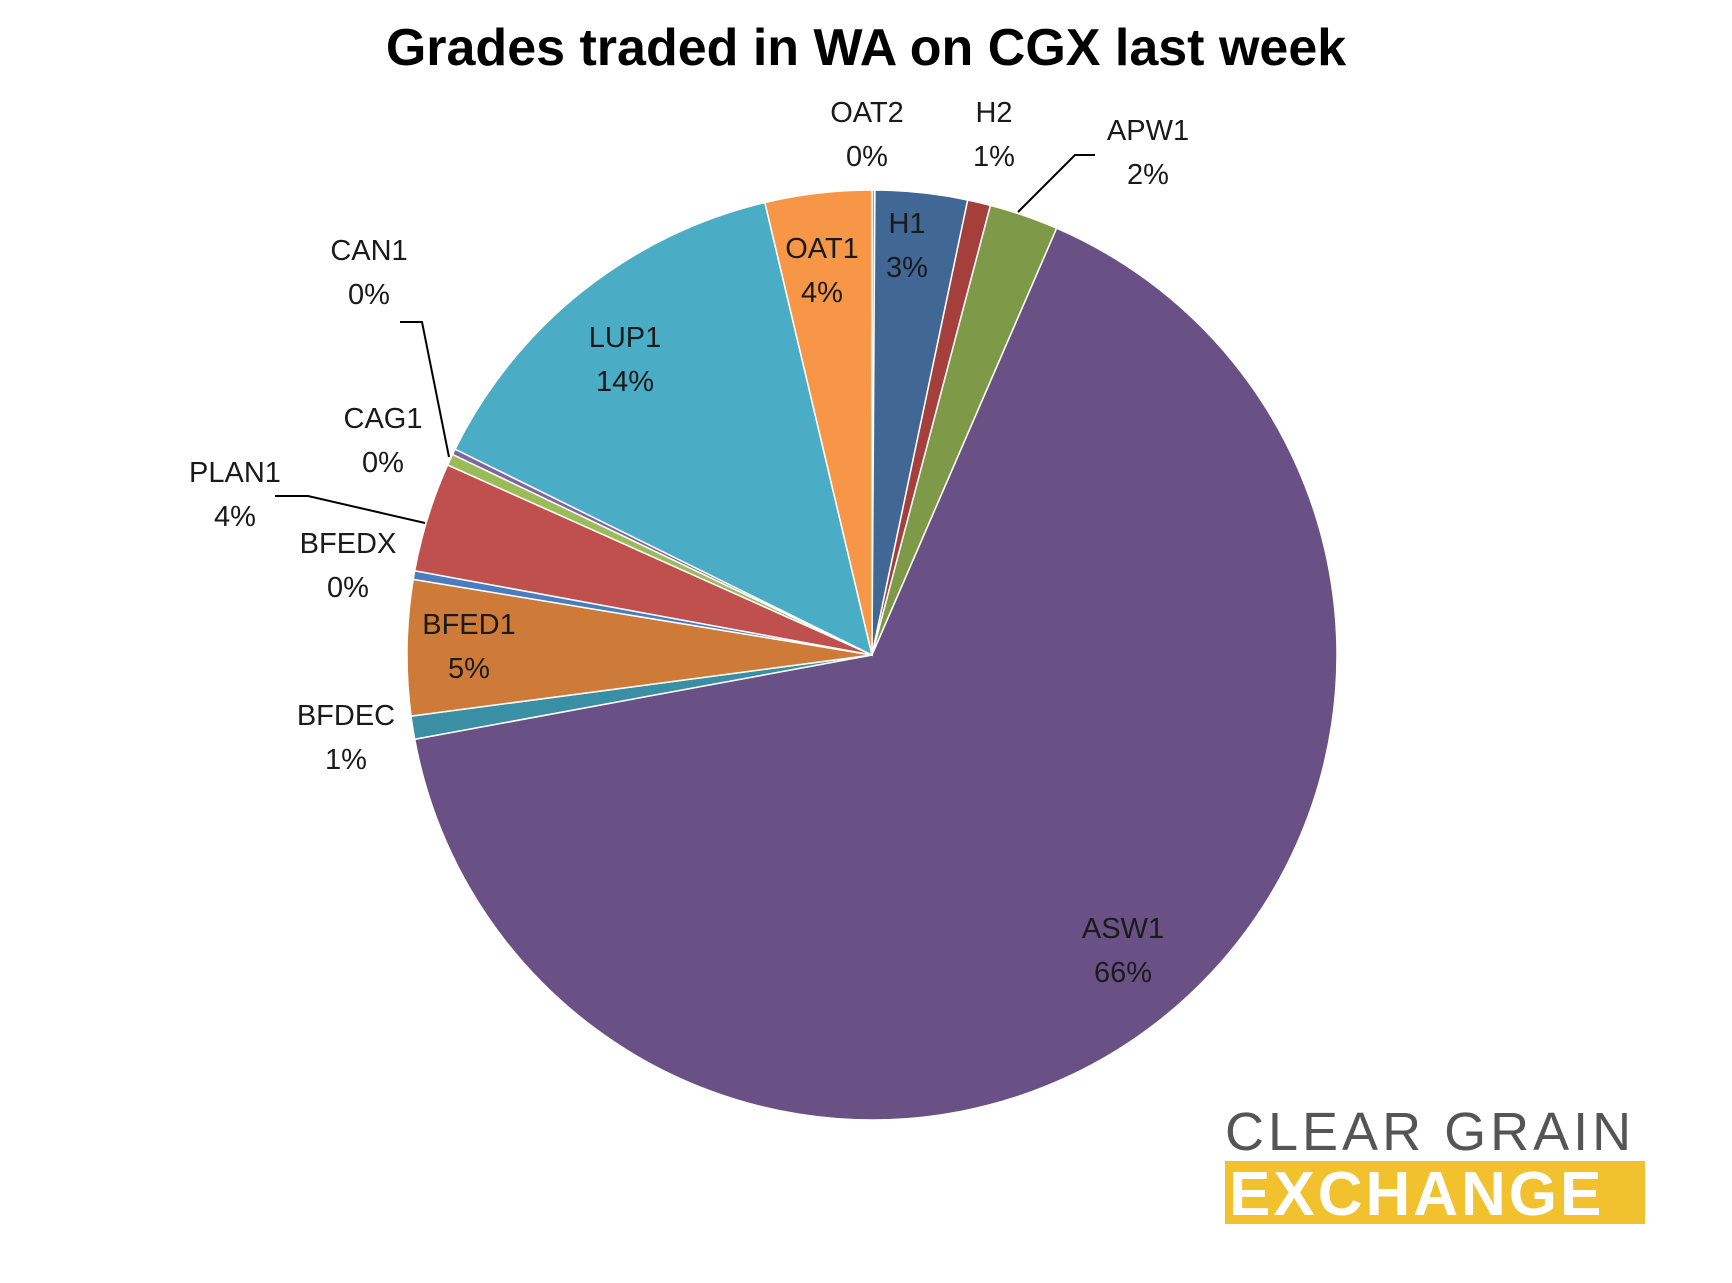 This screenshot has width=1732, height=1283. I want to click on slice-percent-bfedx: 0%, so click(348, 588).